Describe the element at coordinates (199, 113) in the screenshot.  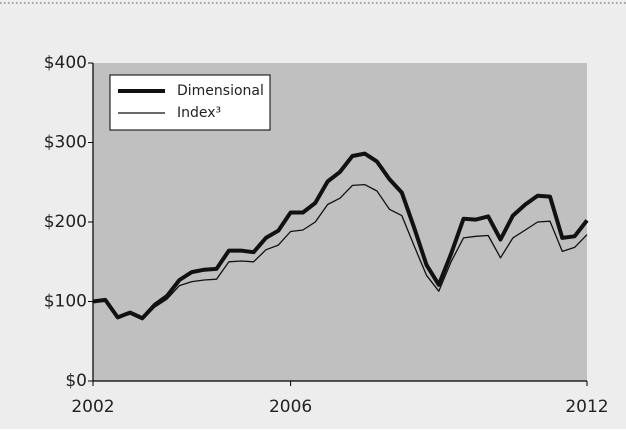
I see `legend-label: Index³` at that location.